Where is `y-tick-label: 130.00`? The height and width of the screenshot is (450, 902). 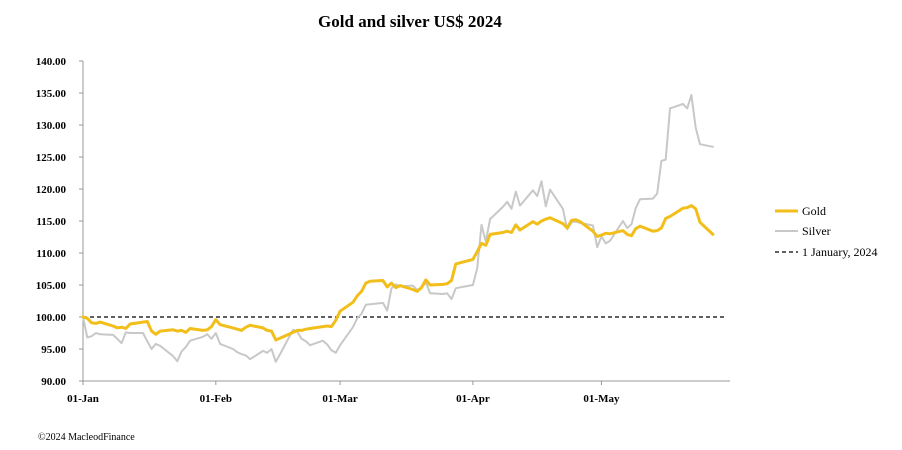
y-tick-label: 130.00 is located at coordinates (51, 126).